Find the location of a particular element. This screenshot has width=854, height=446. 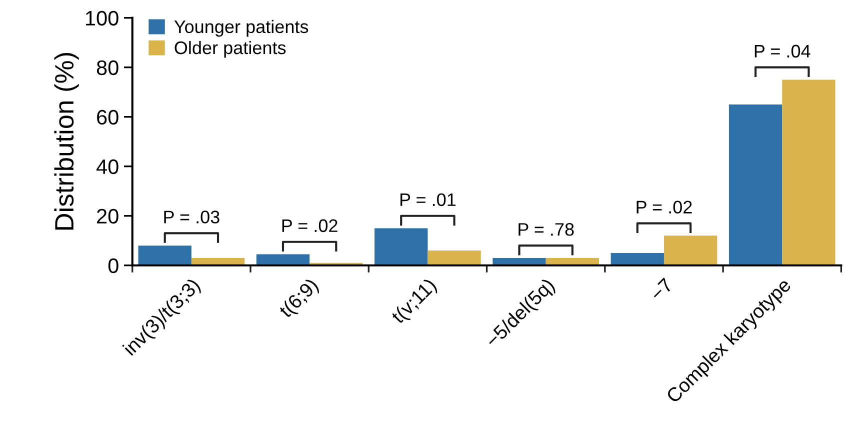

y-tick-label: 100 is located at coordinates (102, 18).